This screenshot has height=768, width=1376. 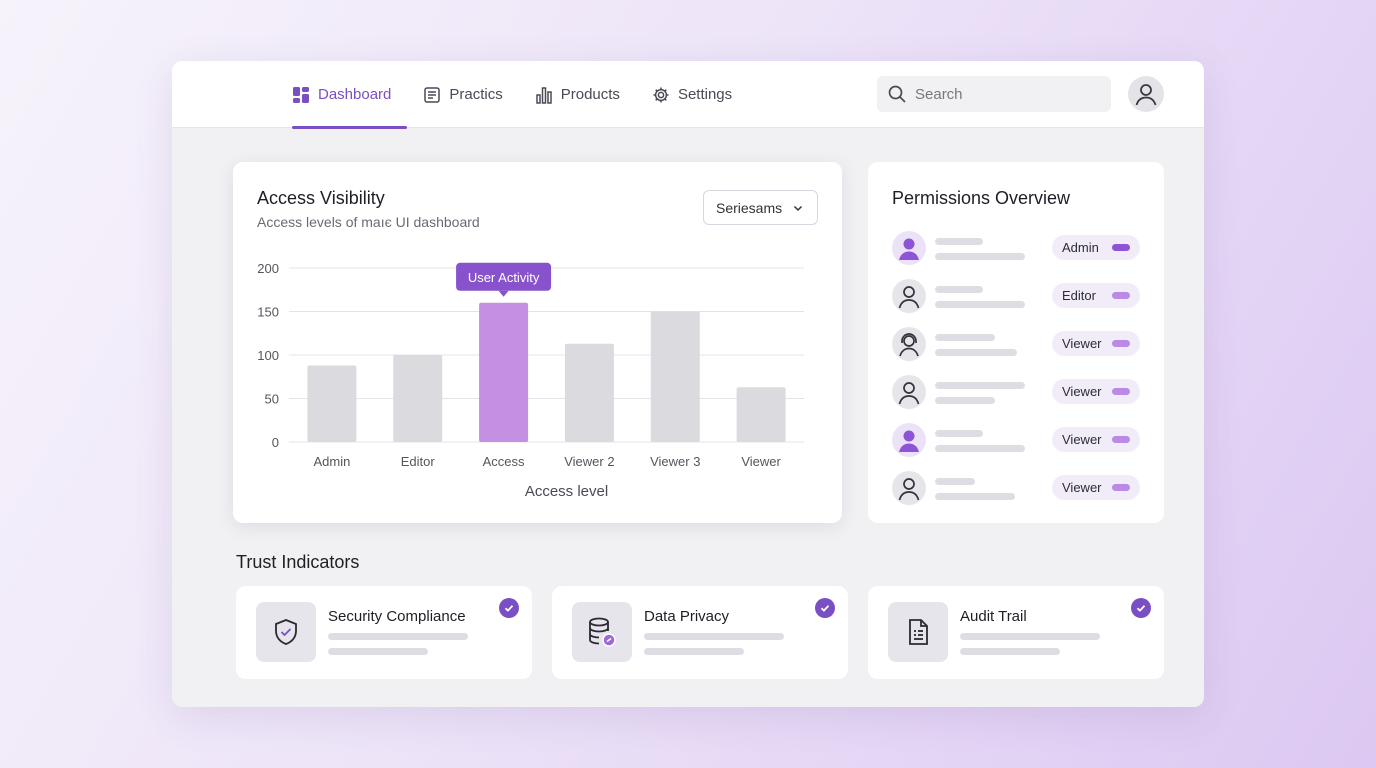 I want to click on y-tick-label: 100, so click(x=268, y=355).